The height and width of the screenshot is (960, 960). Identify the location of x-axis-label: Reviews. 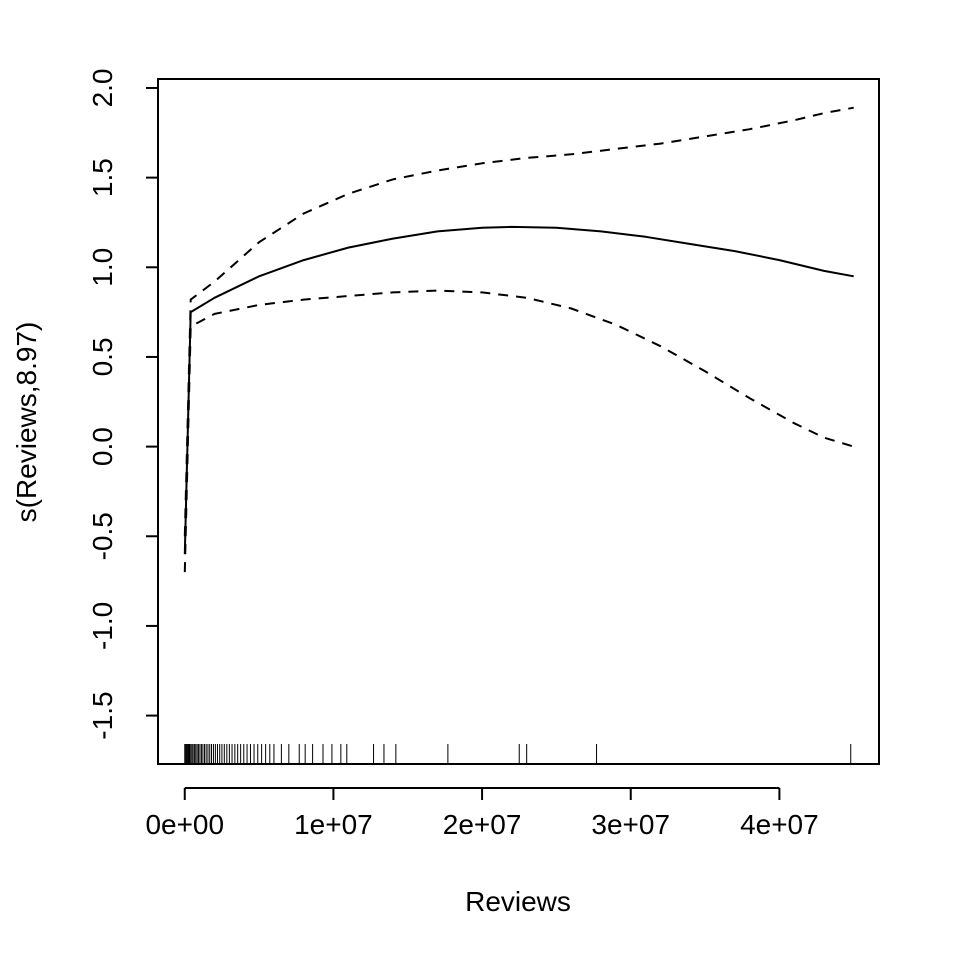
(518, 901).